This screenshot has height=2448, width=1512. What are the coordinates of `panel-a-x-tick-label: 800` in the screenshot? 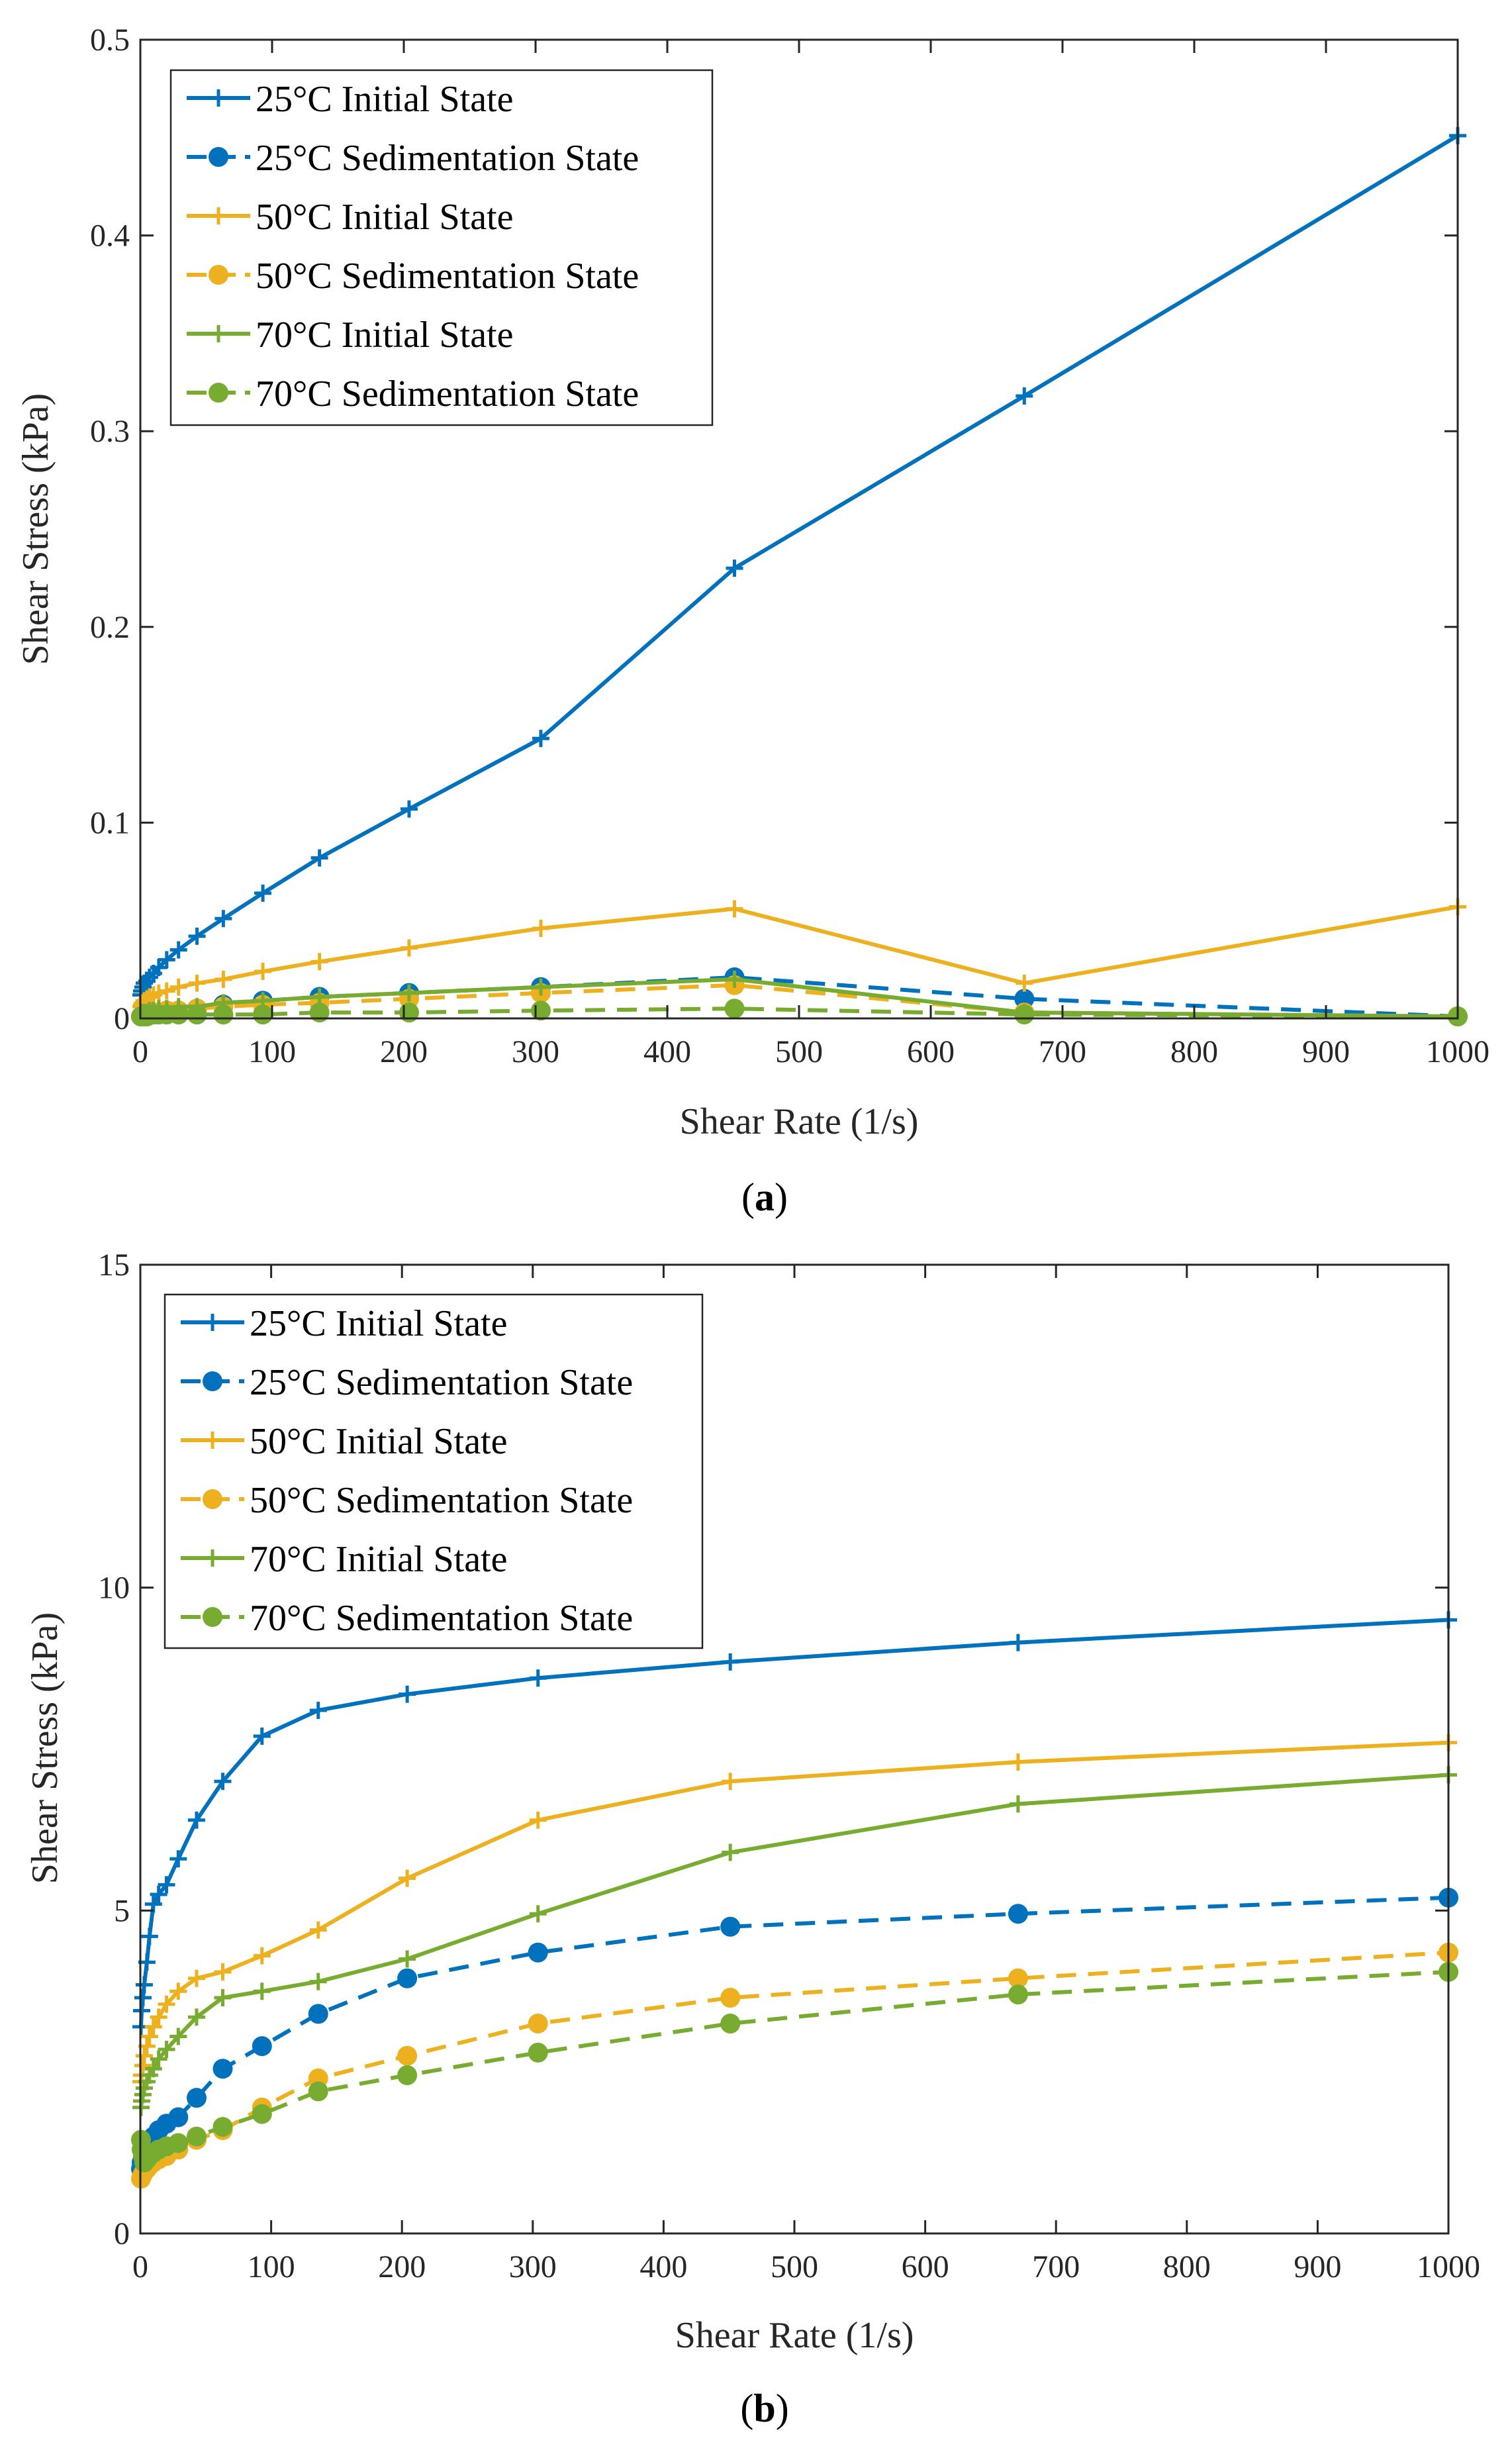 It's located at (1194, 1051).